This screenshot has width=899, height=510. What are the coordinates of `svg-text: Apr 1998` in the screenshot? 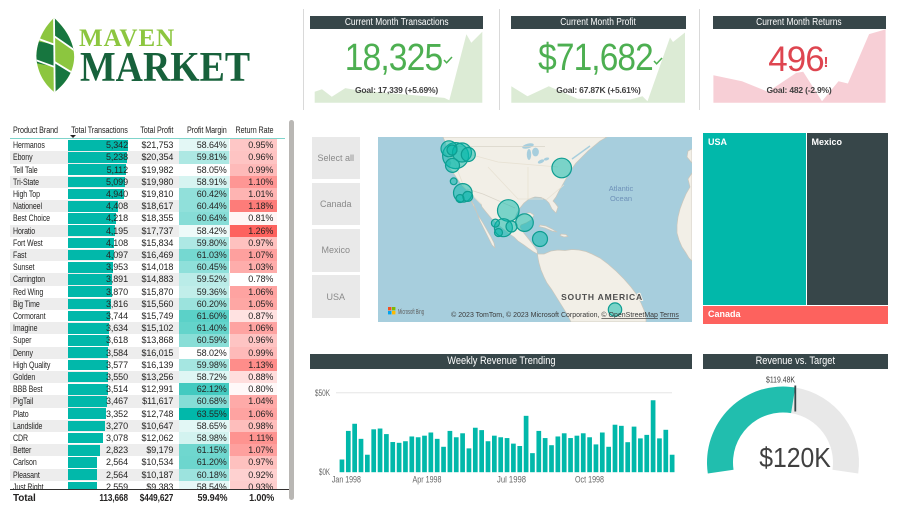 It's located at (427, 480).